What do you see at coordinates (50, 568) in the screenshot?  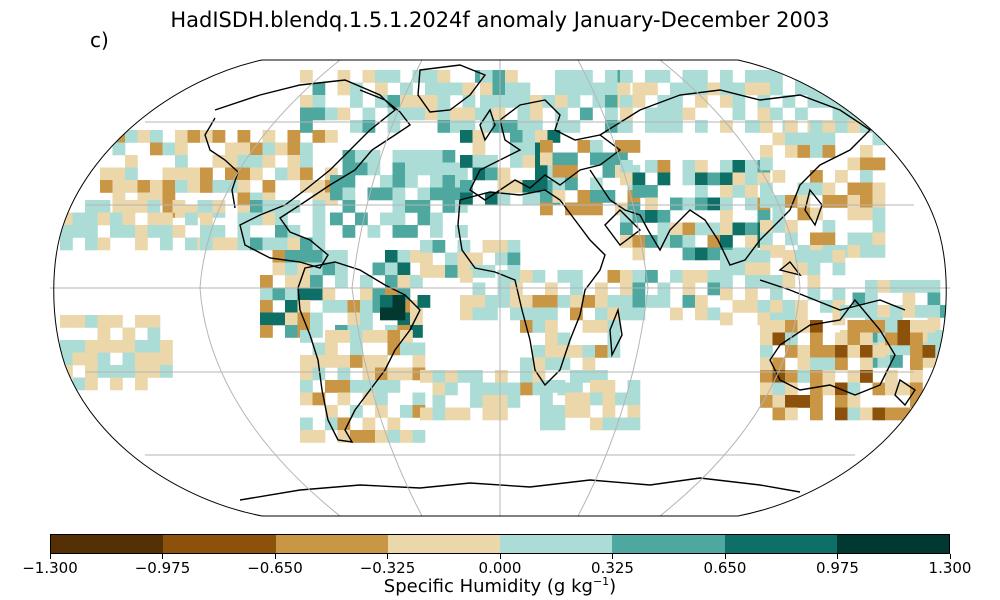 I see `colorbar-tick-label: −1.300` at bounding box center [50, 568].